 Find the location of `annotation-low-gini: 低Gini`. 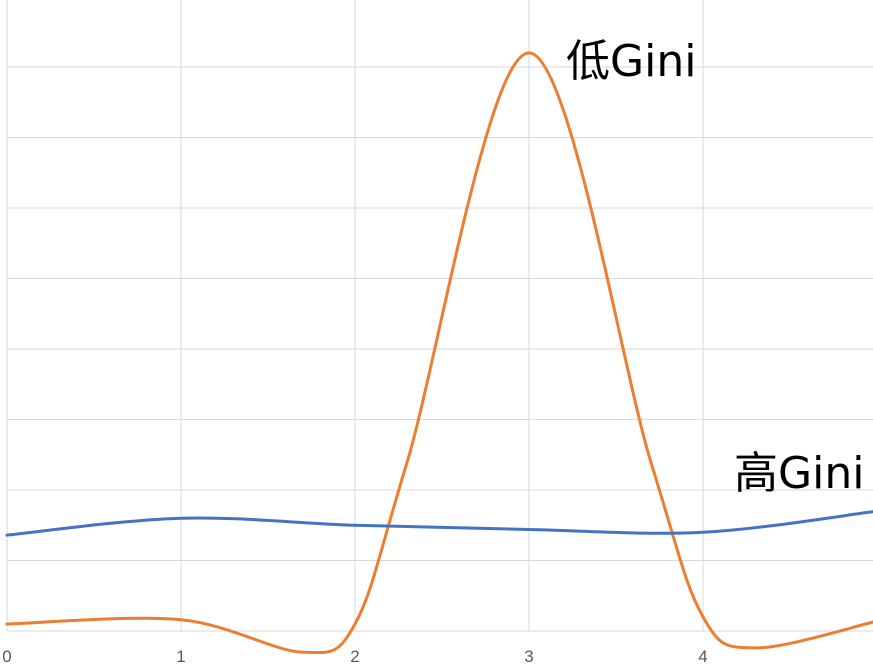

annotation-low-gini: 低Gini is located at coordinates (631, 61).